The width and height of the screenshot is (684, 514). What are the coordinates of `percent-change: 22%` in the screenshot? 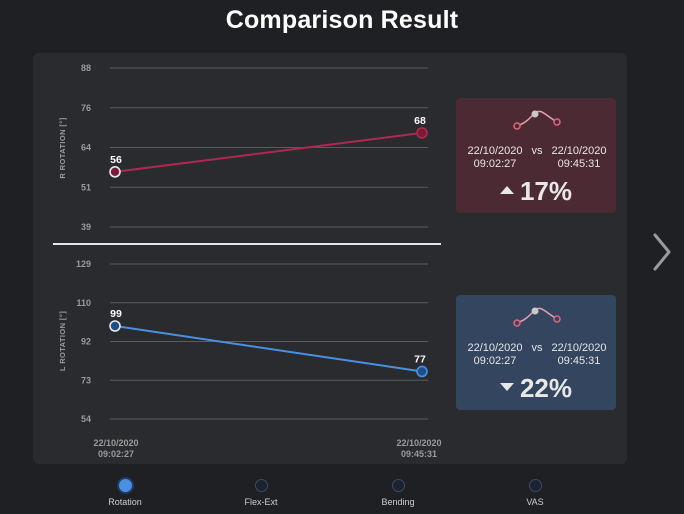 It's located at (536, 388).